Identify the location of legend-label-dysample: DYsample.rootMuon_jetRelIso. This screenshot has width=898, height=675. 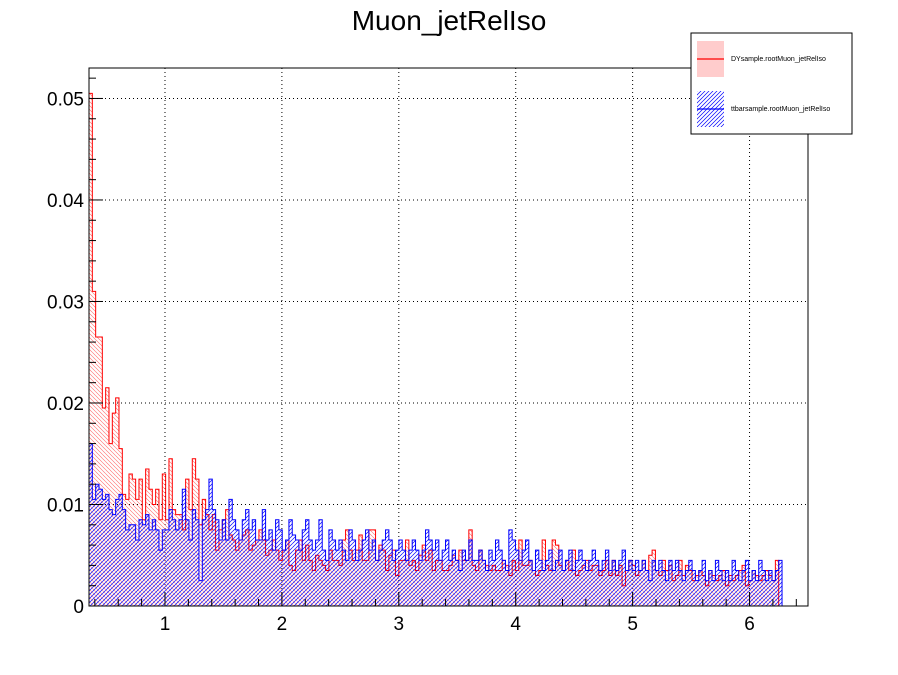
(778, 59).